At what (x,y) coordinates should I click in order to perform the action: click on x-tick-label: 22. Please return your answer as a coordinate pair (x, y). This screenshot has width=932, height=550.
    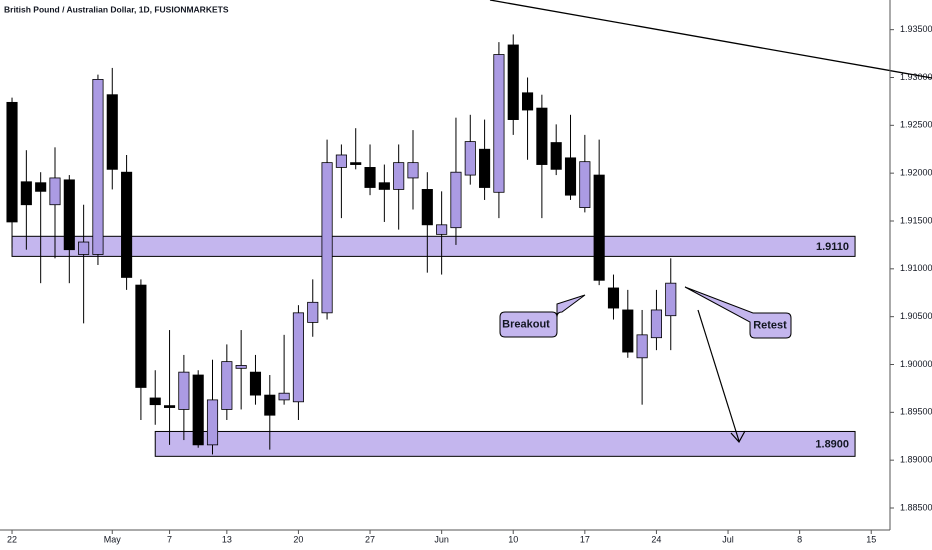
    Looking at the image, I should click on (12, 539).